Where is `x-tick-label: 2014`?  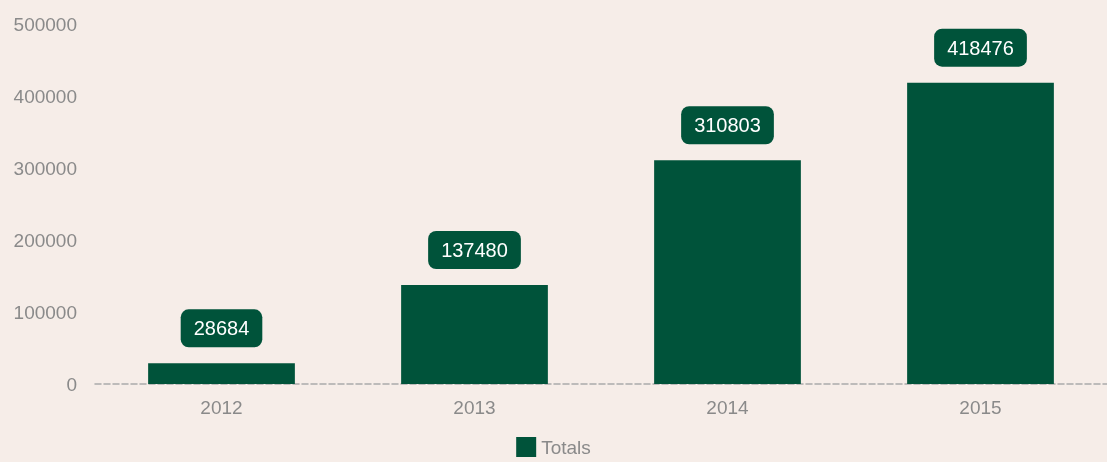 x-tick-label: 2014 is located at coordinates (728, 407).